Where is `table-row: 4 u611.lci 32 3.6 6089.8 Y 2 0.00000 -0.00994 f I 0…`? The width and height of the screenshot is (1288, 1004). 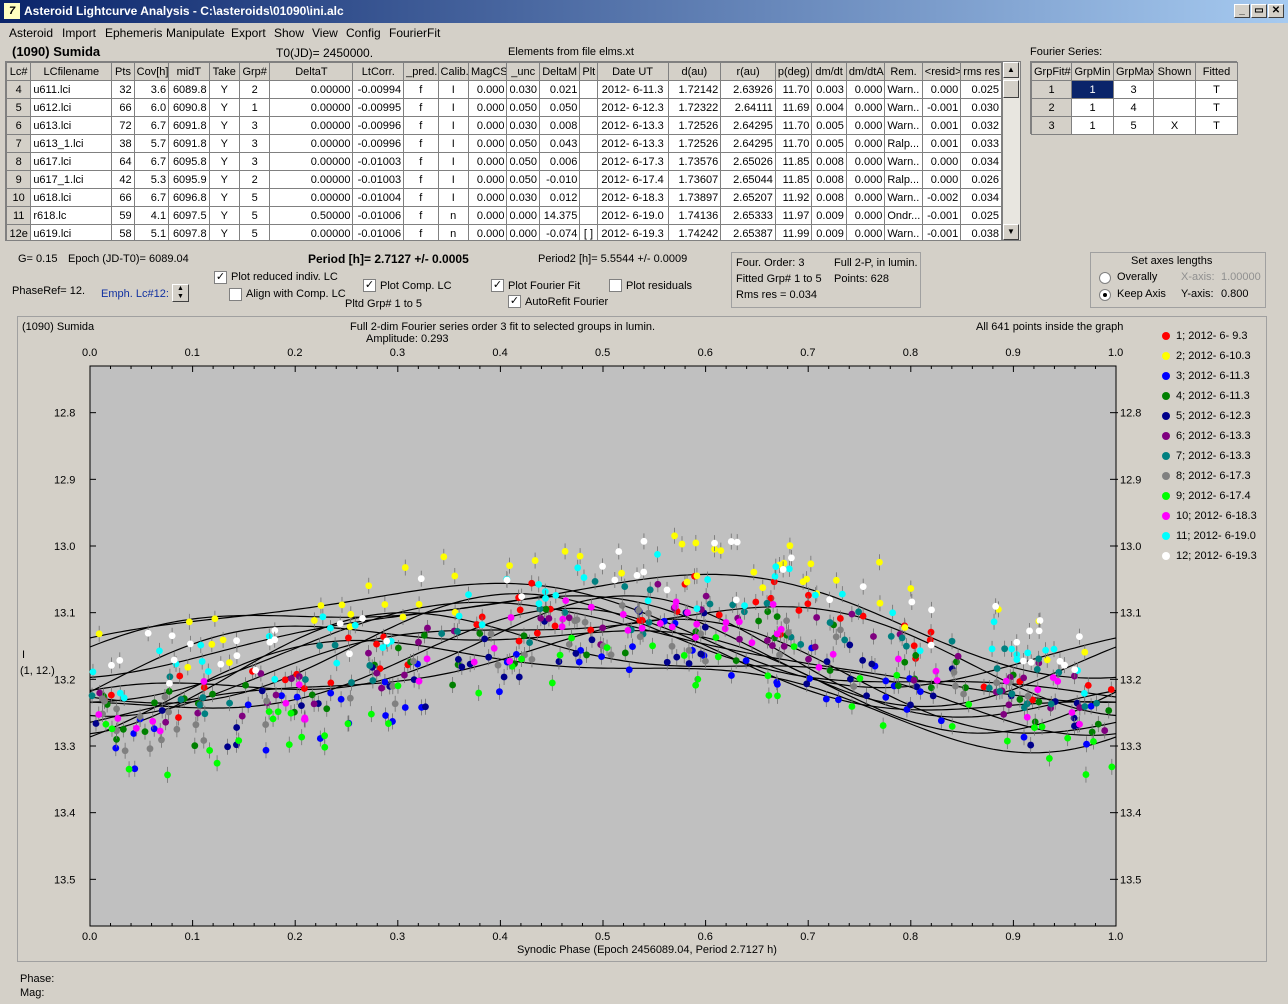 table-row: 4 u611.lci 32 3.6 6089.8 Y 2 0.00000 -0.00994 f I 0… is located at coordinates (504, 89).